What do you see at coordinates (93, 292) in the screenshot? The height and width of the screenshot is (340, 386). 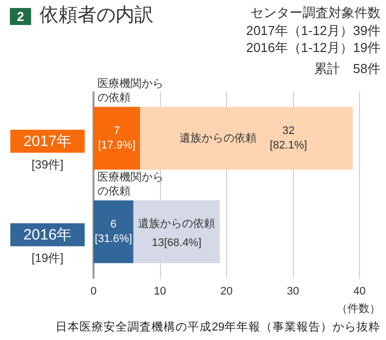 I see `x-tick-label: 0` at bounding box center [93, 292].